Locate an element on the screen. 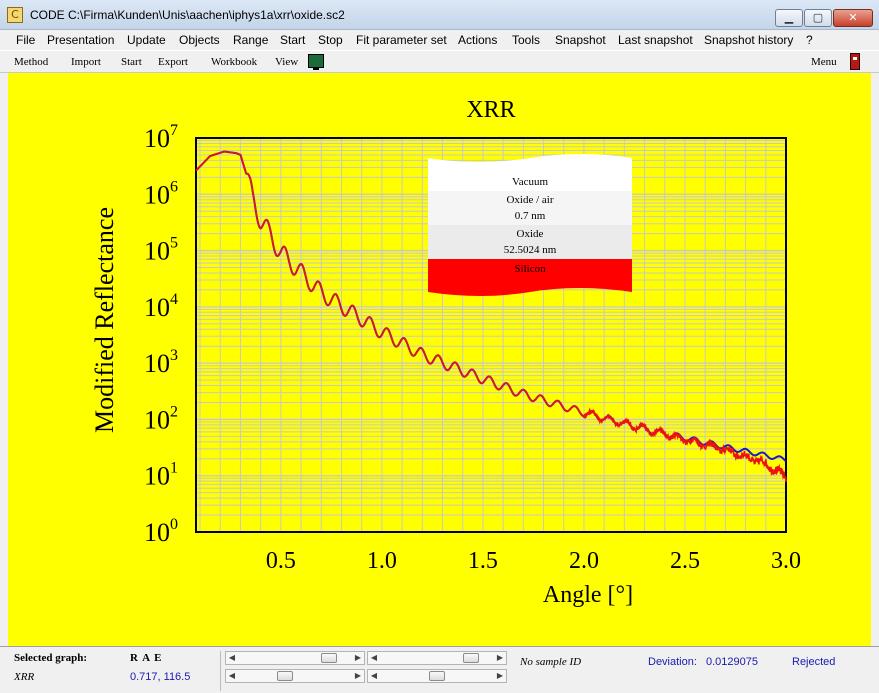 The image size is (879, 693). scrollbar-1: ◀ ▶ is located at coordinates (295, 658).